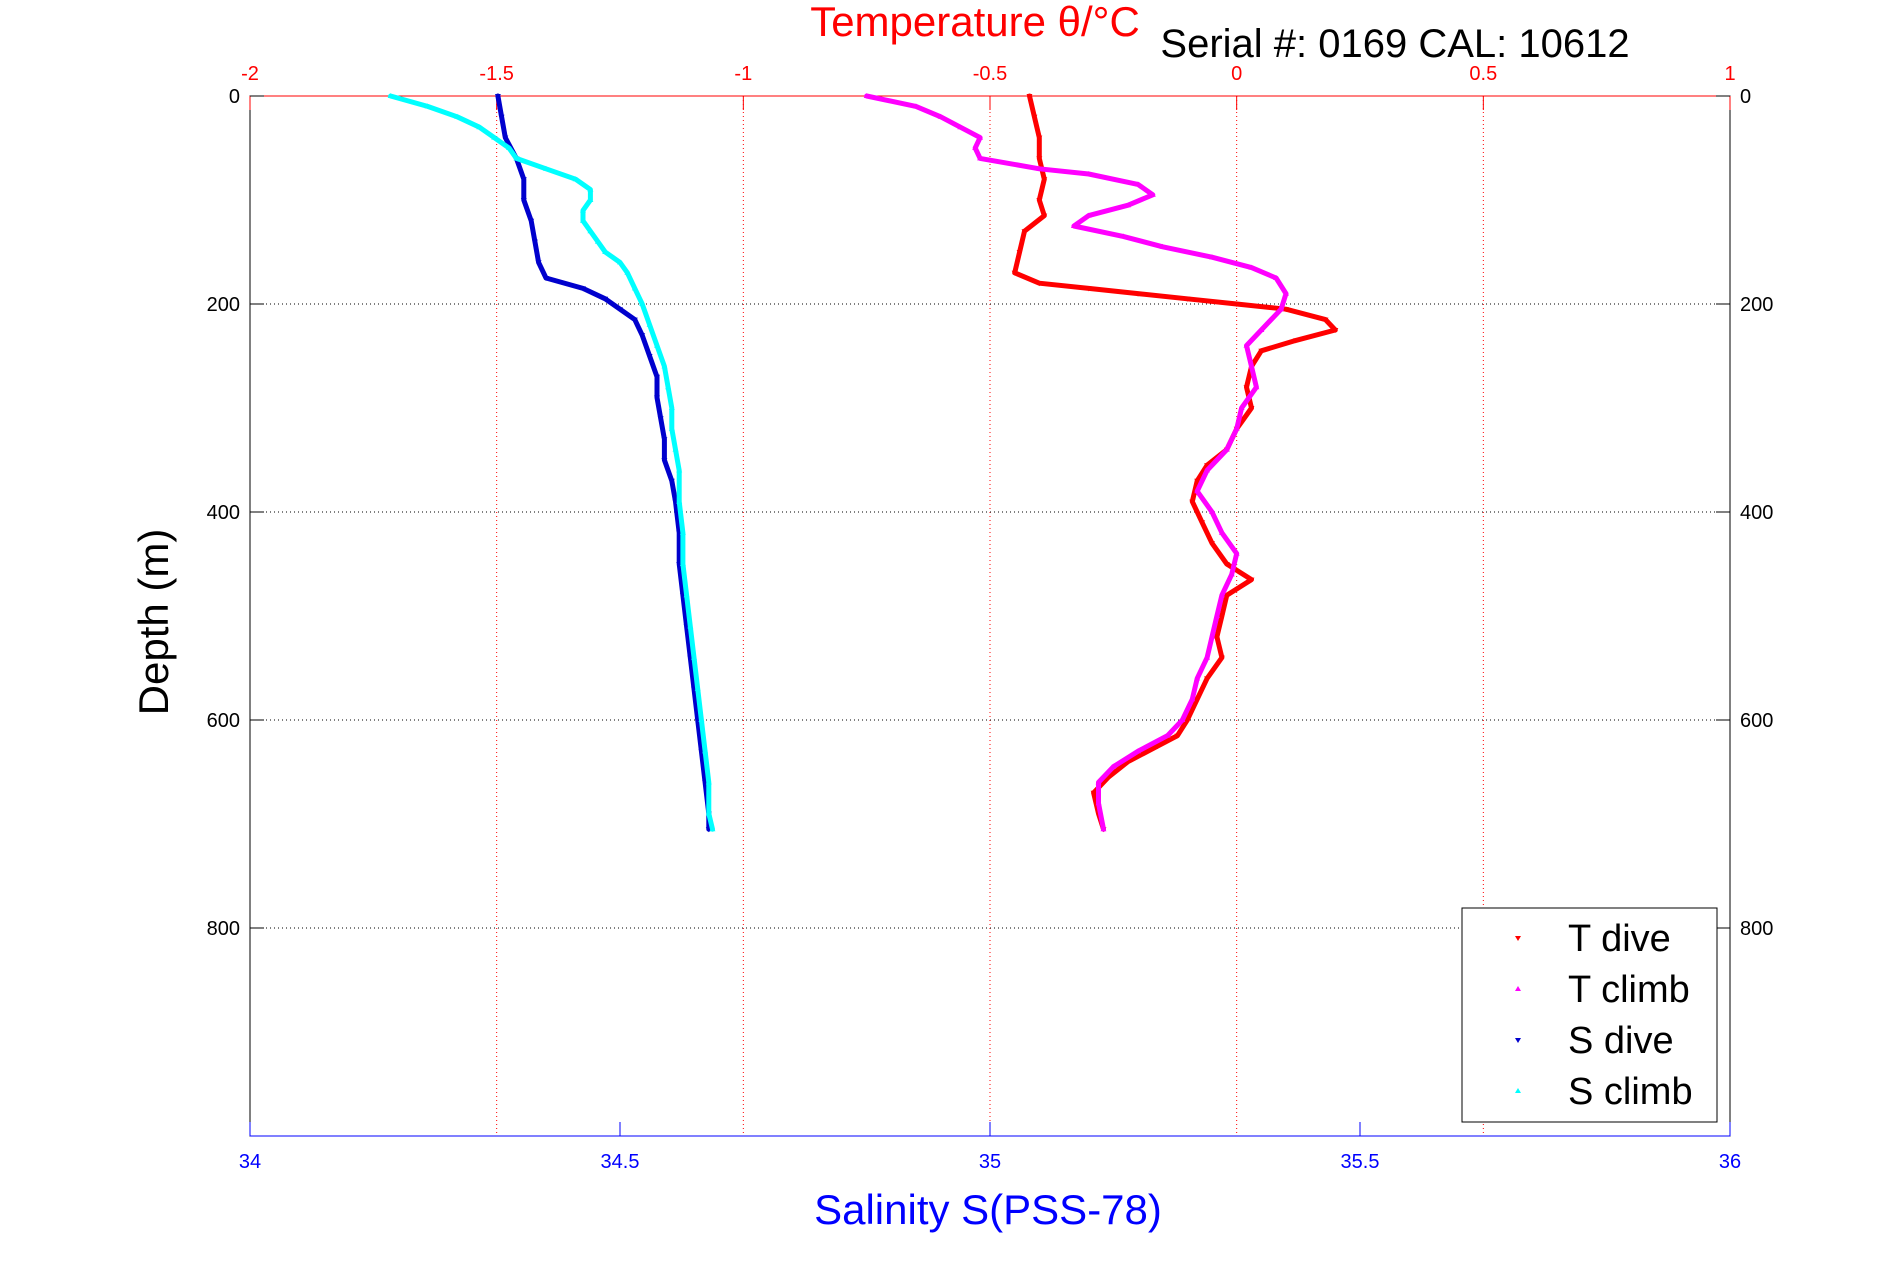 The height and width of the screenshot is (1262, 1891). Describe the element at coordinates (1756, 929) in the screenshot. I see `right-tick-label: 800` at that location.